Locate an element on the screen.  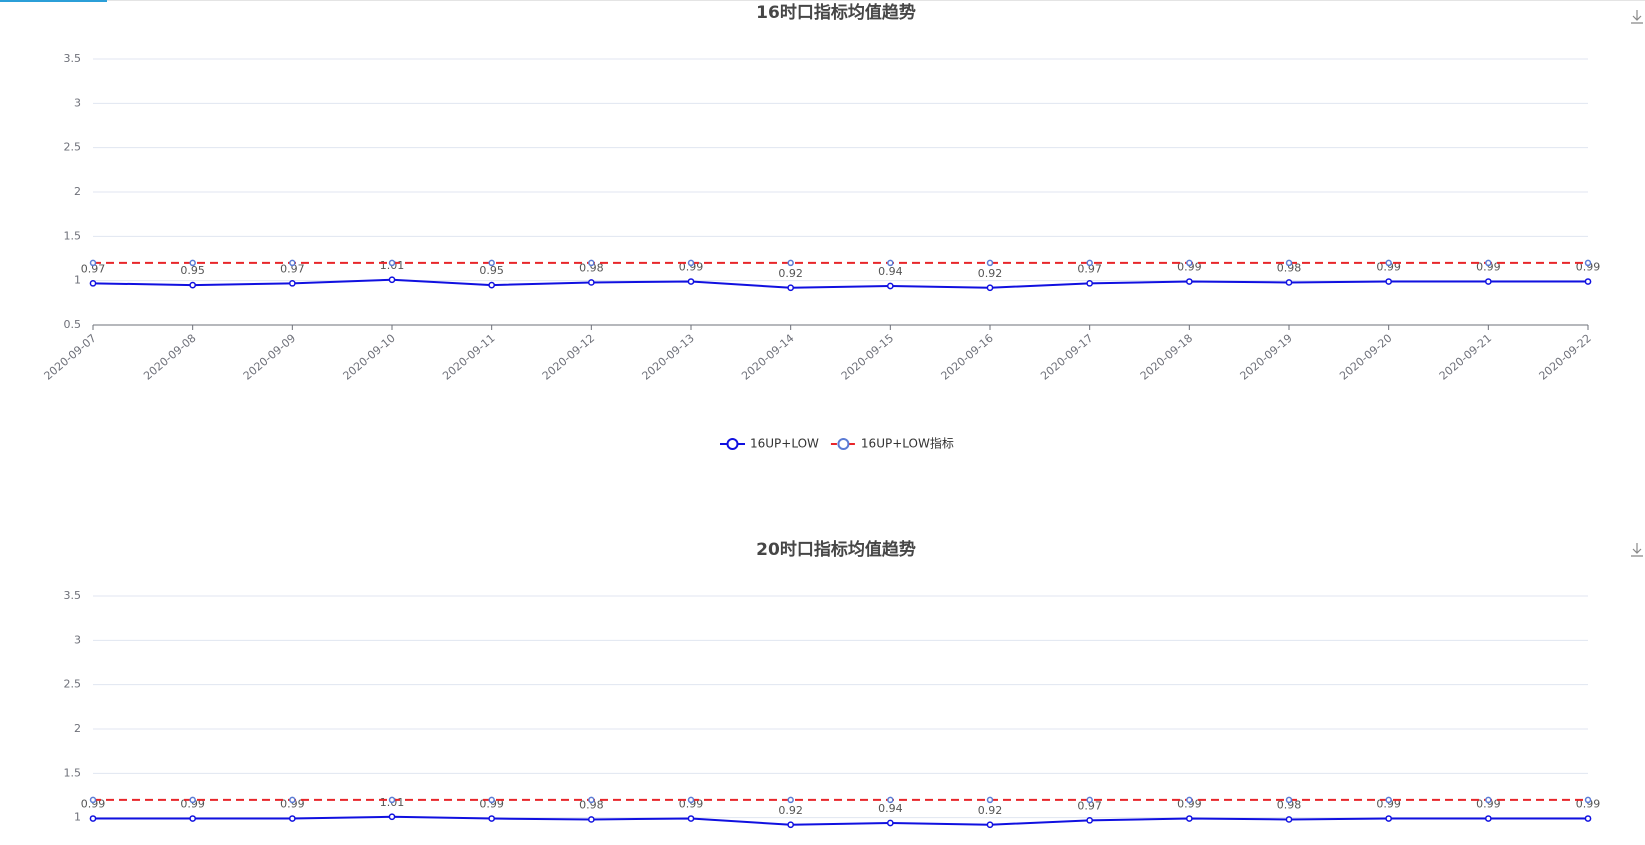
legend-item: 16UP+LOW指标 is located at coordinates (892, 443).